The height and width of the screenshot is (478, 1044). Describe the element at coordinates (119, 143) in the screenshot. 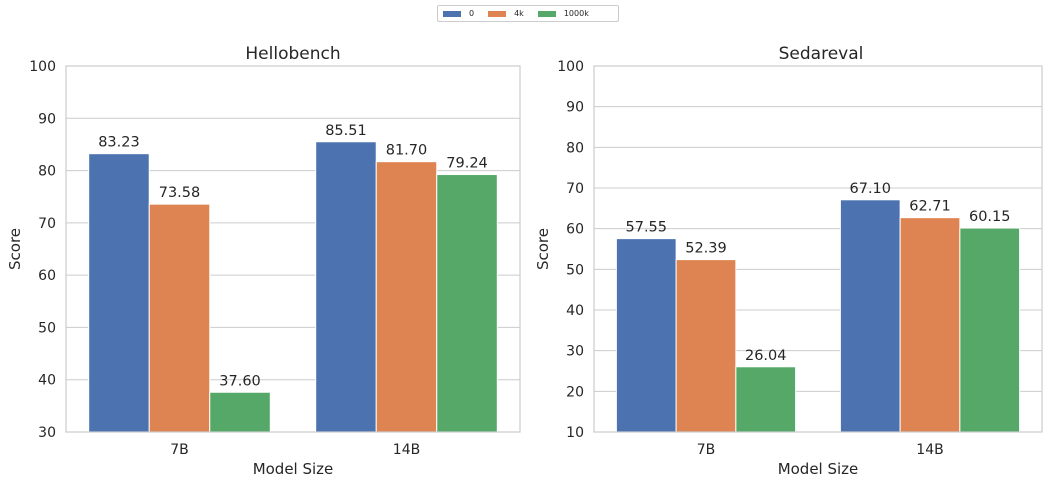

I see `data-label: 83.23` at that location.